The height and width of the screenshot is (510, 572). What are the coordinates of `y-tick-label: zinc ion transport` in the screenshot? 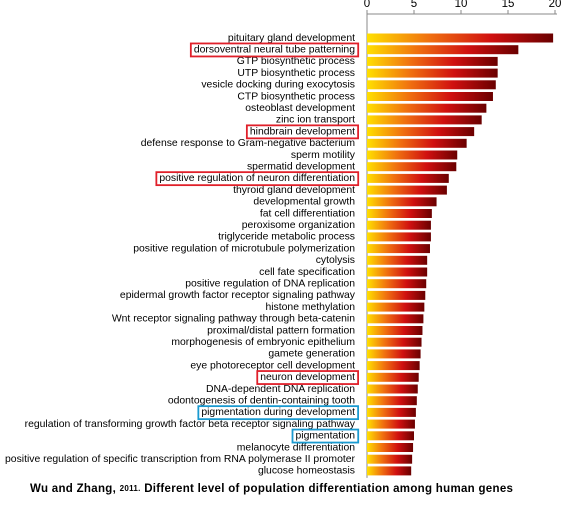 It's located at (315, 120).